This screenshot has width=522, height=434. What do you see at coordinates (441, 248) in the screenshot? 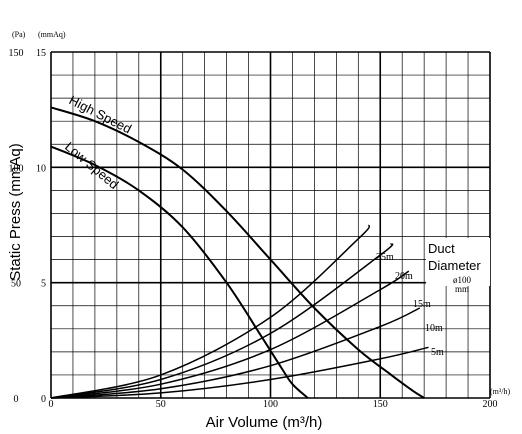
I see `legend-title-line1: Duct` at bounding box center [441, 248].